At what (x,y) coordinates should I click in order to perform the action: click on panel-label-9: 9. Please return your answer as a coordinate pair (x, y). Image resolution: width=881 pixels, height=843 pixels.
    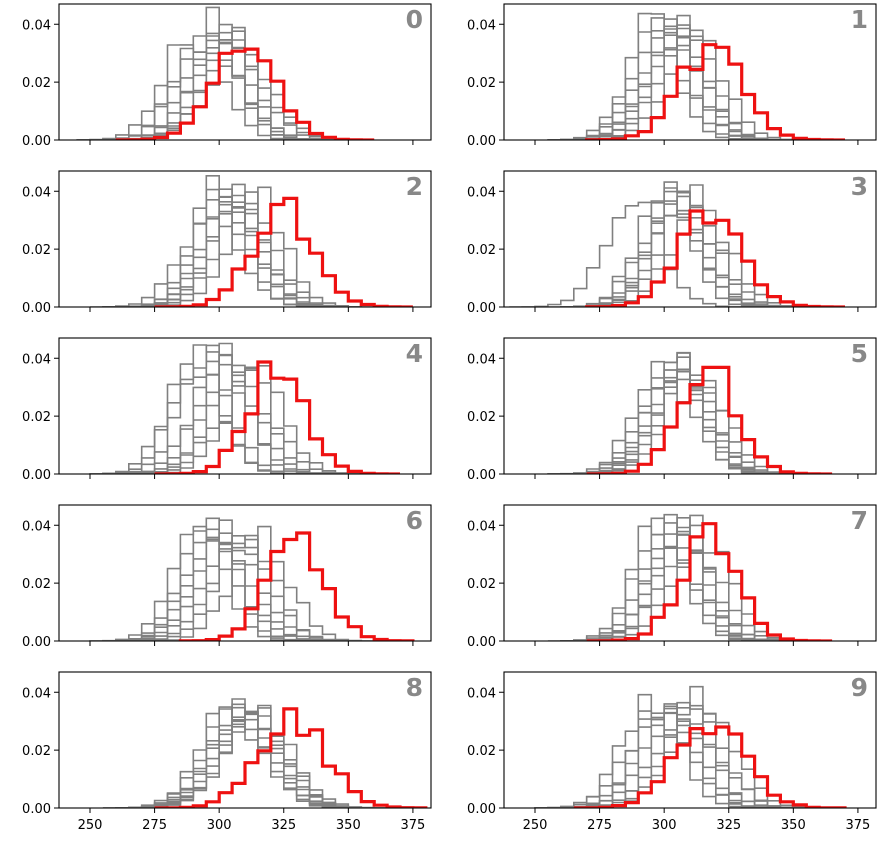
    Looking at the image, I should click on (859, 687).